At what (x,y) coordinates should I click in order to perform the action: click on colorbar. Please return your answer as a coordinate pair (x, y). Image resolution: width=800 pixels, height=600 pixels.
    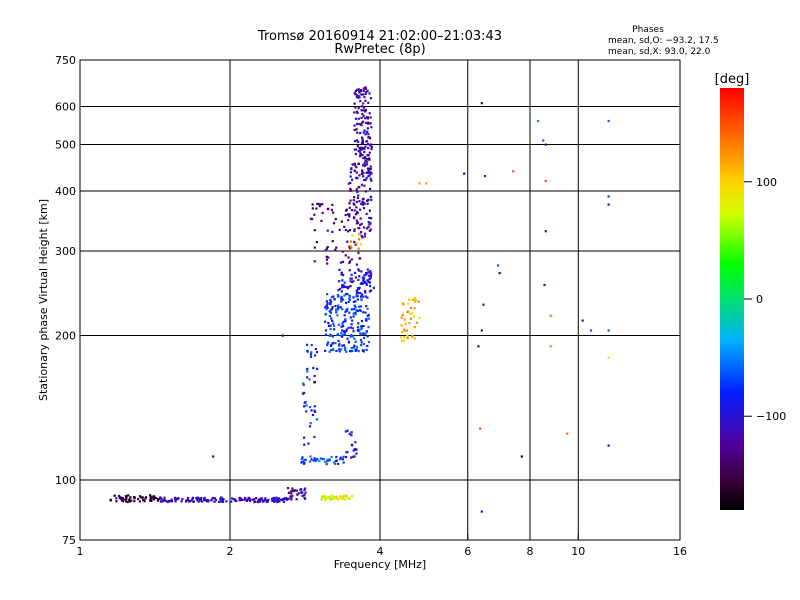
    Looking at the image, I should click on (732, 299).